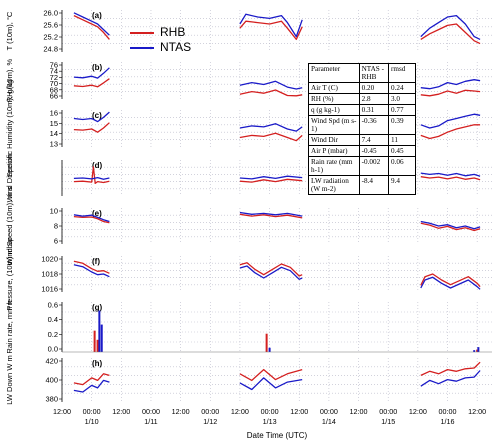 Image resolution: width=500 pixels, height=442 pixels. What do you see at coordinates (53, 305) in the screenshot?
I see `y-tick-label: 0.6` at bounding box center [53, 305].